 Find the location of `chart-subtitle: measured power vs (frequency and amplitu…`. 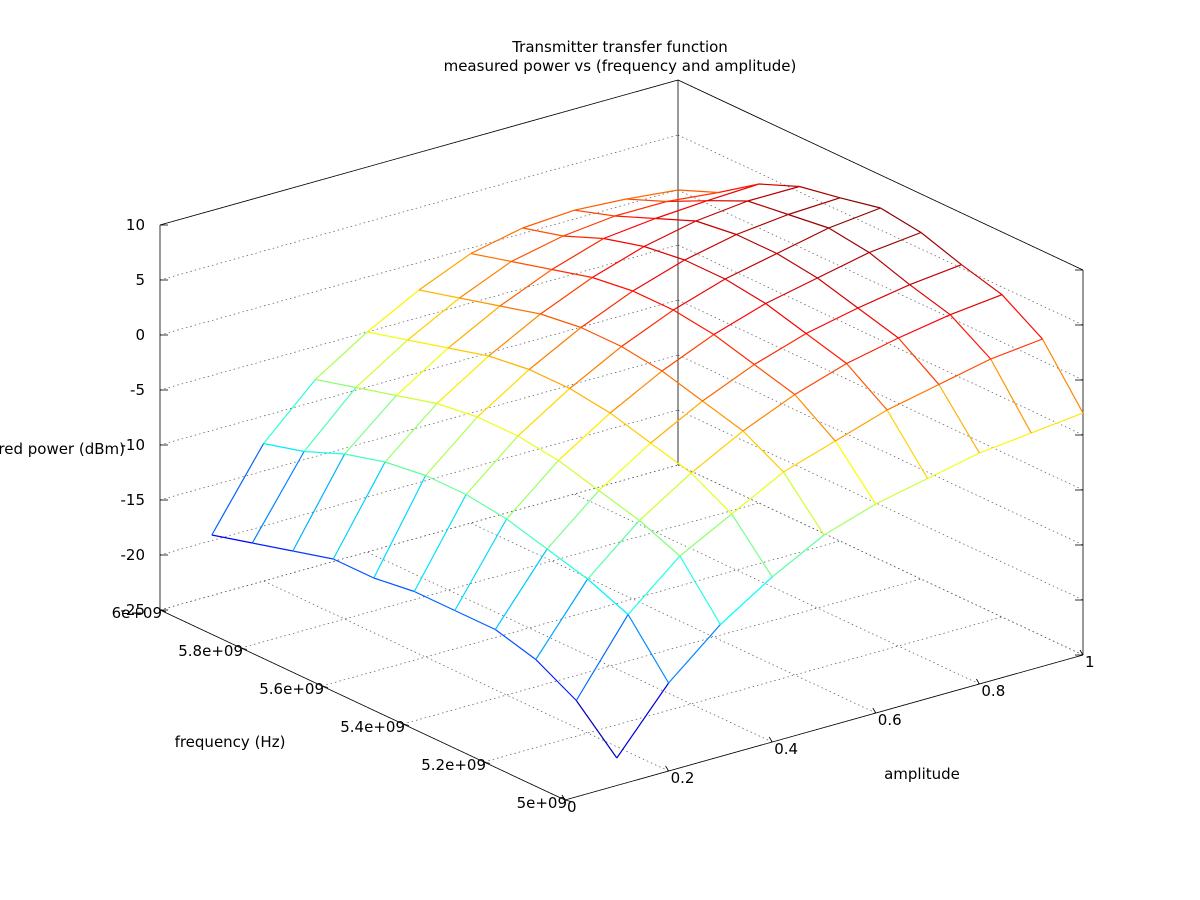

chart-subtitle: measured power vs (frequency and amplitu… is located at coordinates (620, 66).